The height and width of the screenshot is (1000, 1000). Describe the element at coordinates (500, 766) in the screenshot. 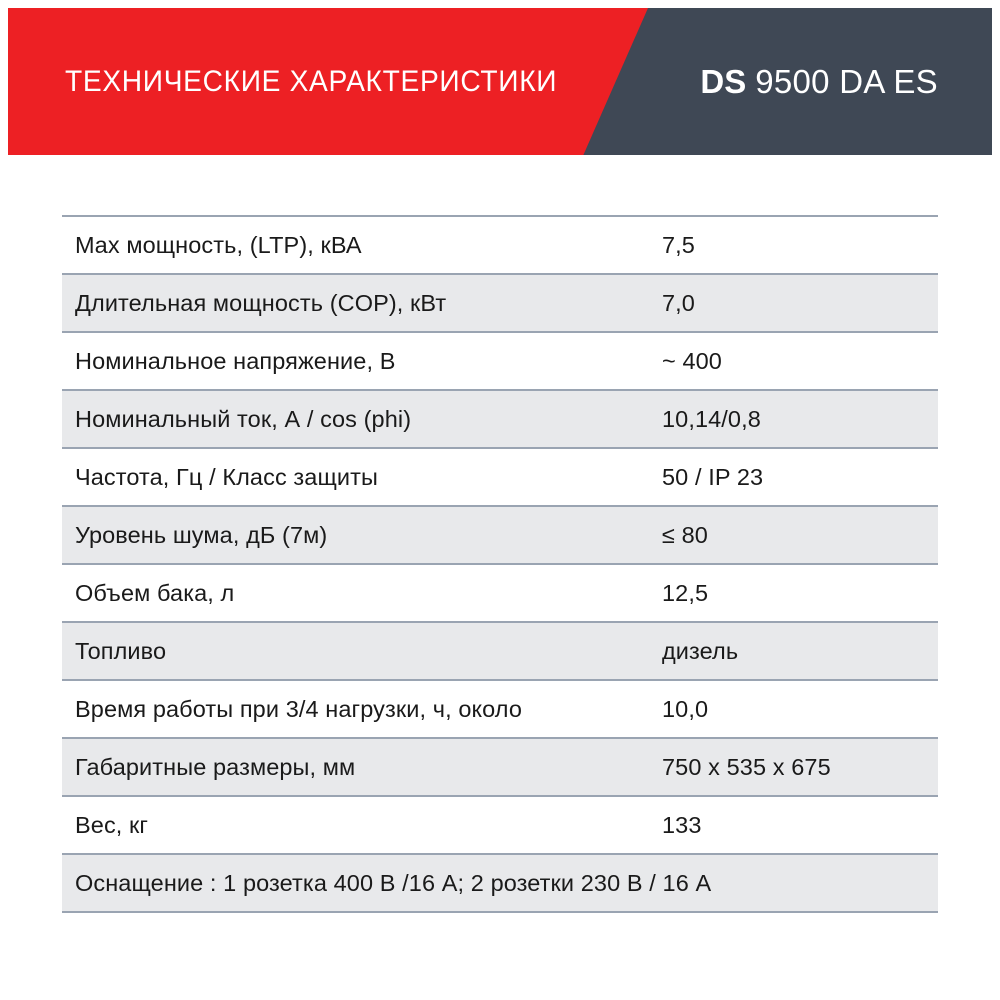

I see `table-row: Габаритные размеры, мм 750 x 535 x 675` at that location.